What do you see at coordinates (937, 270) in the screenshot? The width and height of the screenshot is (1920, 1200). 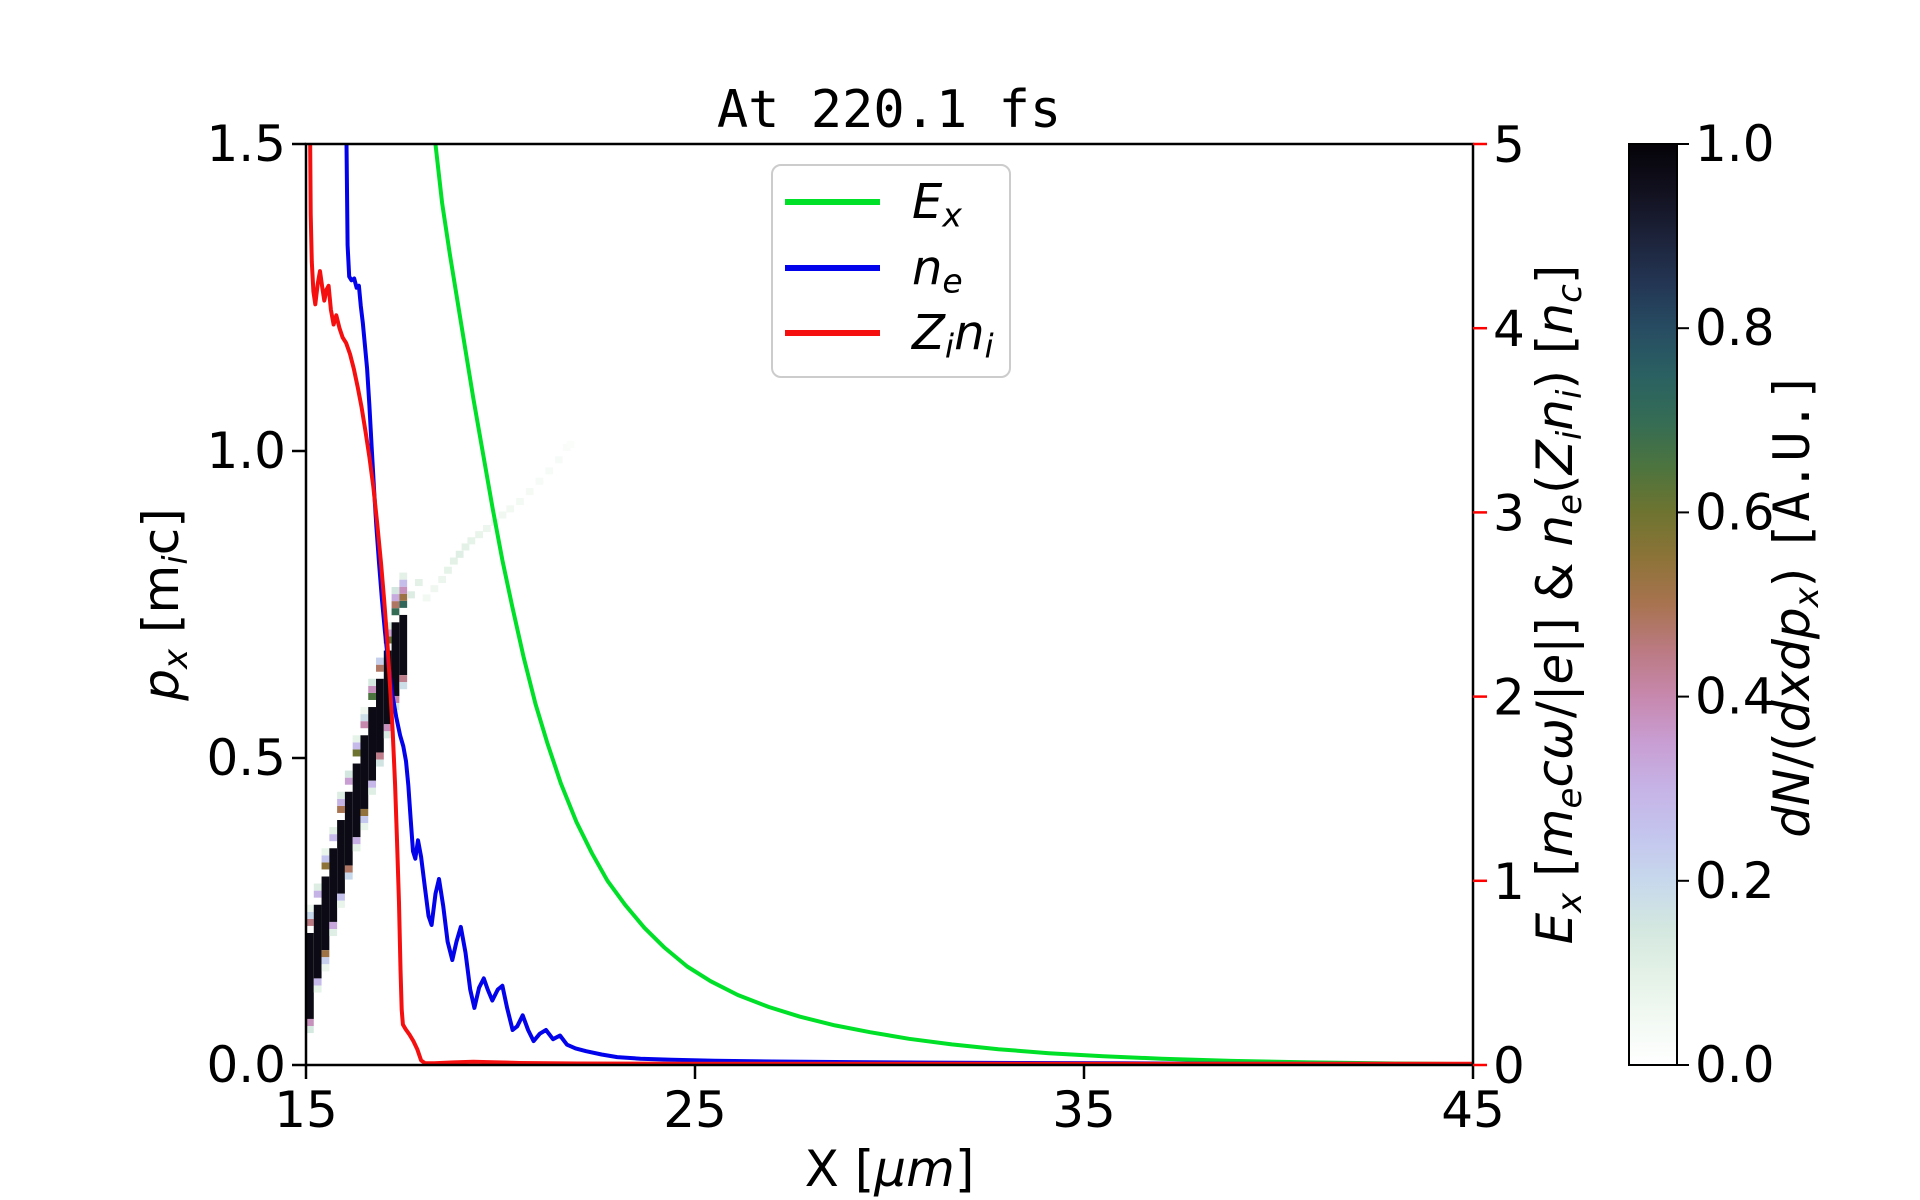 I see `legend-label-ne: ne` at bounding box center [937, 270].